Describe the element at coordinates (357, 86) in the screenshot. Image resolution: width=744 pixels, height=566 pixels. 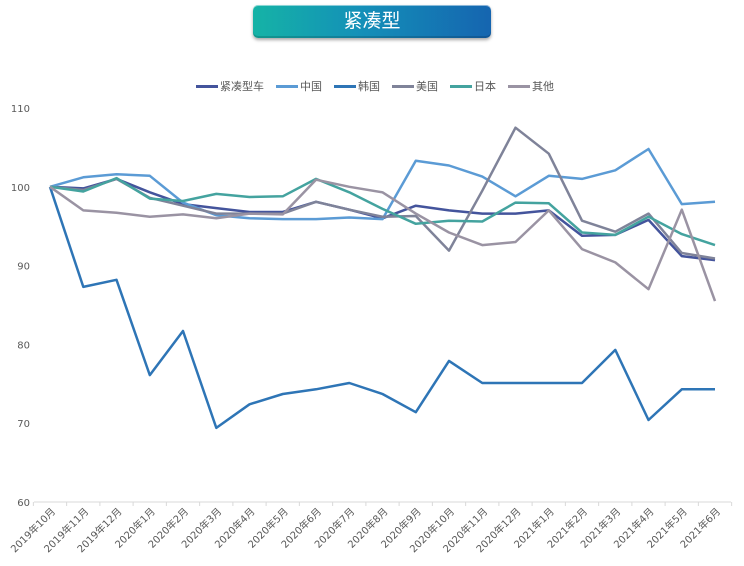
I see `legend-item: 韩国` at that location.